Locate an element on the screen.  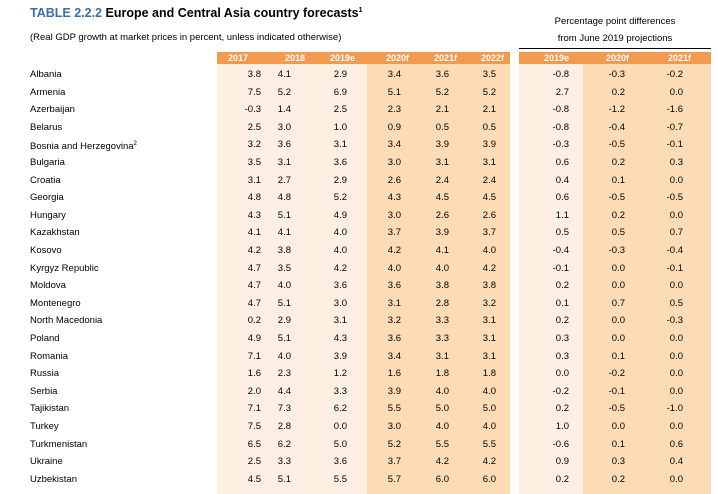
value-cell-2021f: 3.3 is located at coordinates (442, 338).